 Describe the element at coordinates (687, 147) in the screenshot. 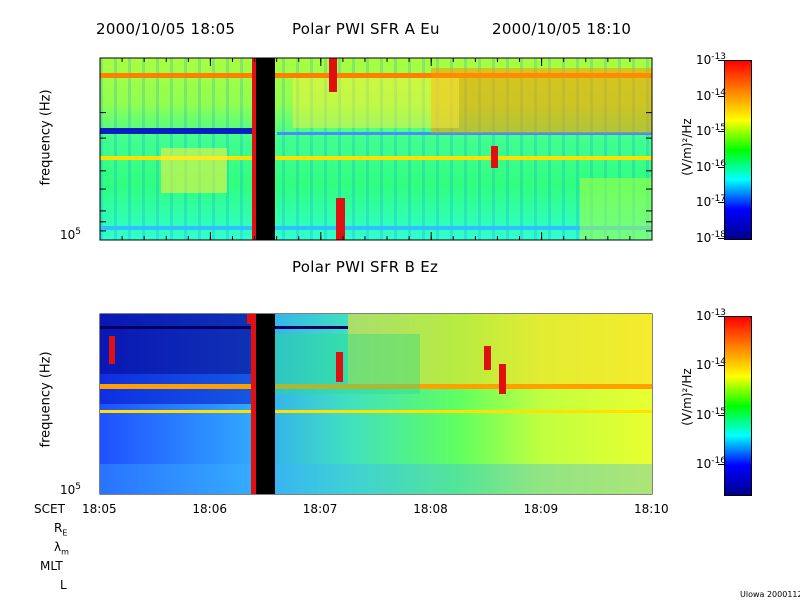

I see `colorbar-a-label: (V/m)²/Hz` at that location.